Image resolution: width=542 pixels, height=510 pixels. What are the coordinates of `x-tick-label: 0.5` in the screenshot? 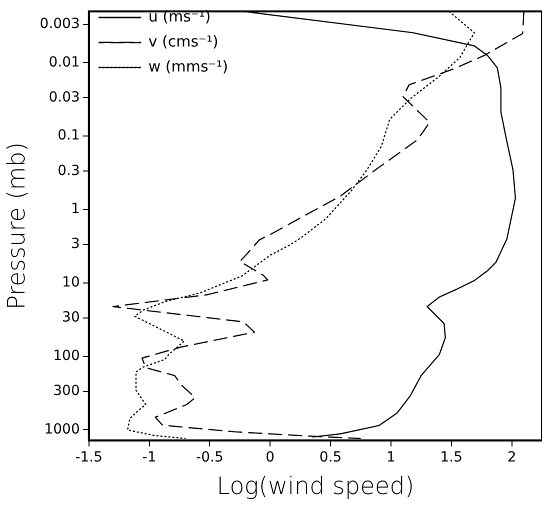 It's located at (330, 457).